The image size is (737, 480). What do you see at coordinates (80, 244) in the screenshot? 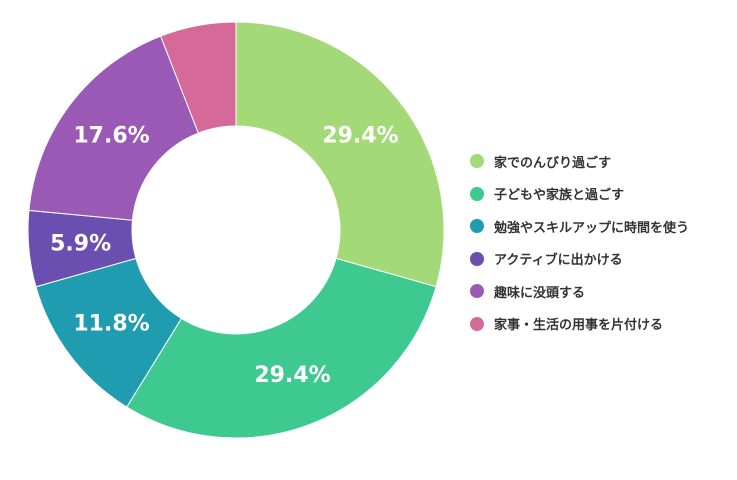
I see `slice-label-4: 5.9%` at bounding box center [80, 244].